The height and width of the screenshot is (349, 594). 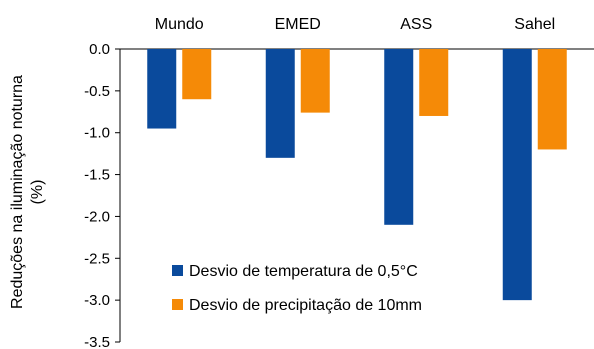 What do you see at coordinates (17, 192) in the screenshot?
I see `y-axis-title-line-1: Reduções na iluminação noturna` at bounding box center [17, 192].